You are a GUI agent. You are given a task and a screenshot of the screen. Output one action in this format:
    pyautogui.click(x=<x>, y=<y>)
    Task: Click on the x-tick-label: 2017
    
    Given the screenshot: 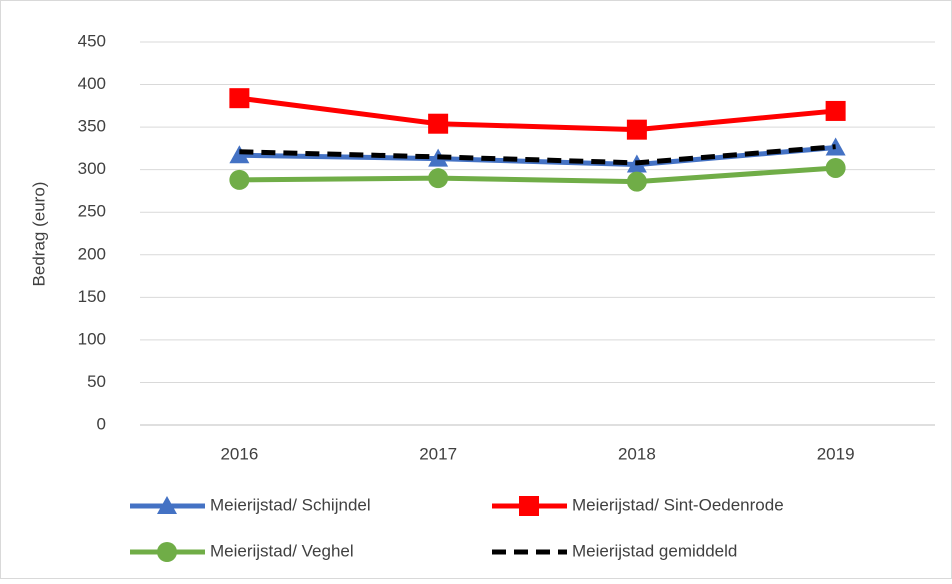 What is the action you would take?
    pyautogui.click(x=438, y=453)
    